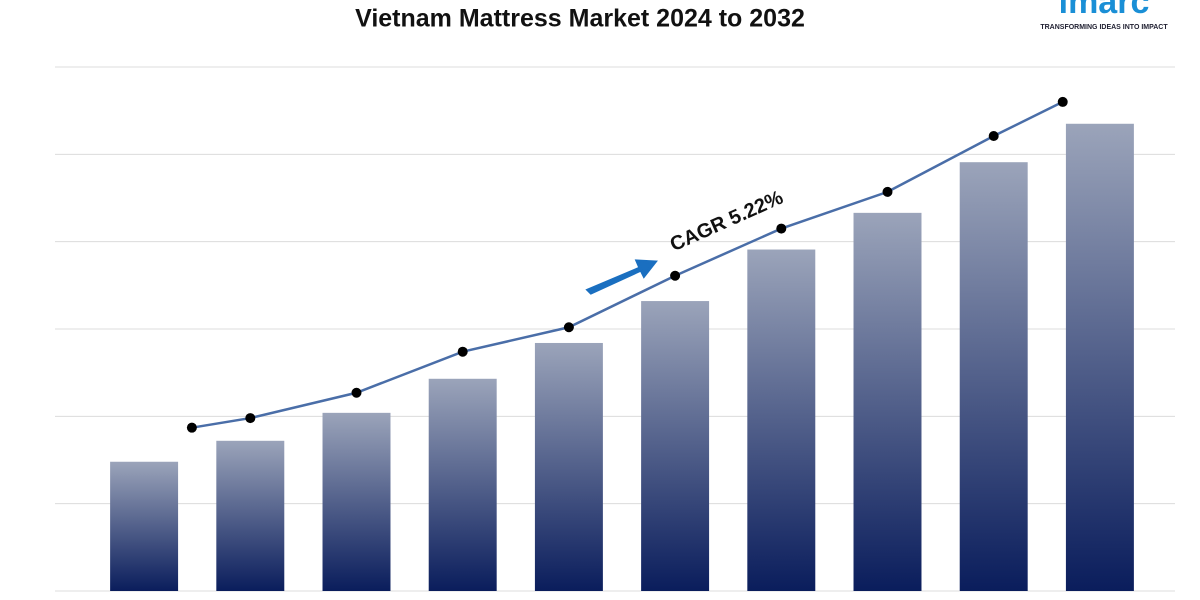 The image size is (1200, 600). Describe the element at coordinates (621, 277) in the screenshot. I see `arrow` at that location.